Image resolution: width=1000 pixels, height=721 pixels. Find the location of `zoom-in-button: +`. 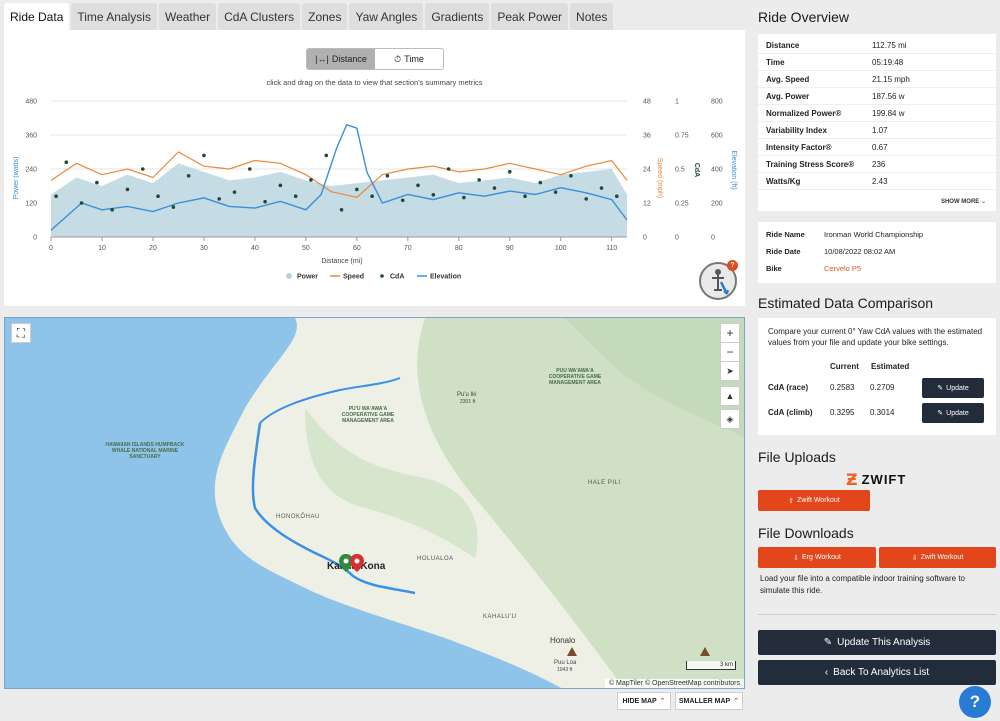

zoom-in-button: + is located at coordinates (730, 333).